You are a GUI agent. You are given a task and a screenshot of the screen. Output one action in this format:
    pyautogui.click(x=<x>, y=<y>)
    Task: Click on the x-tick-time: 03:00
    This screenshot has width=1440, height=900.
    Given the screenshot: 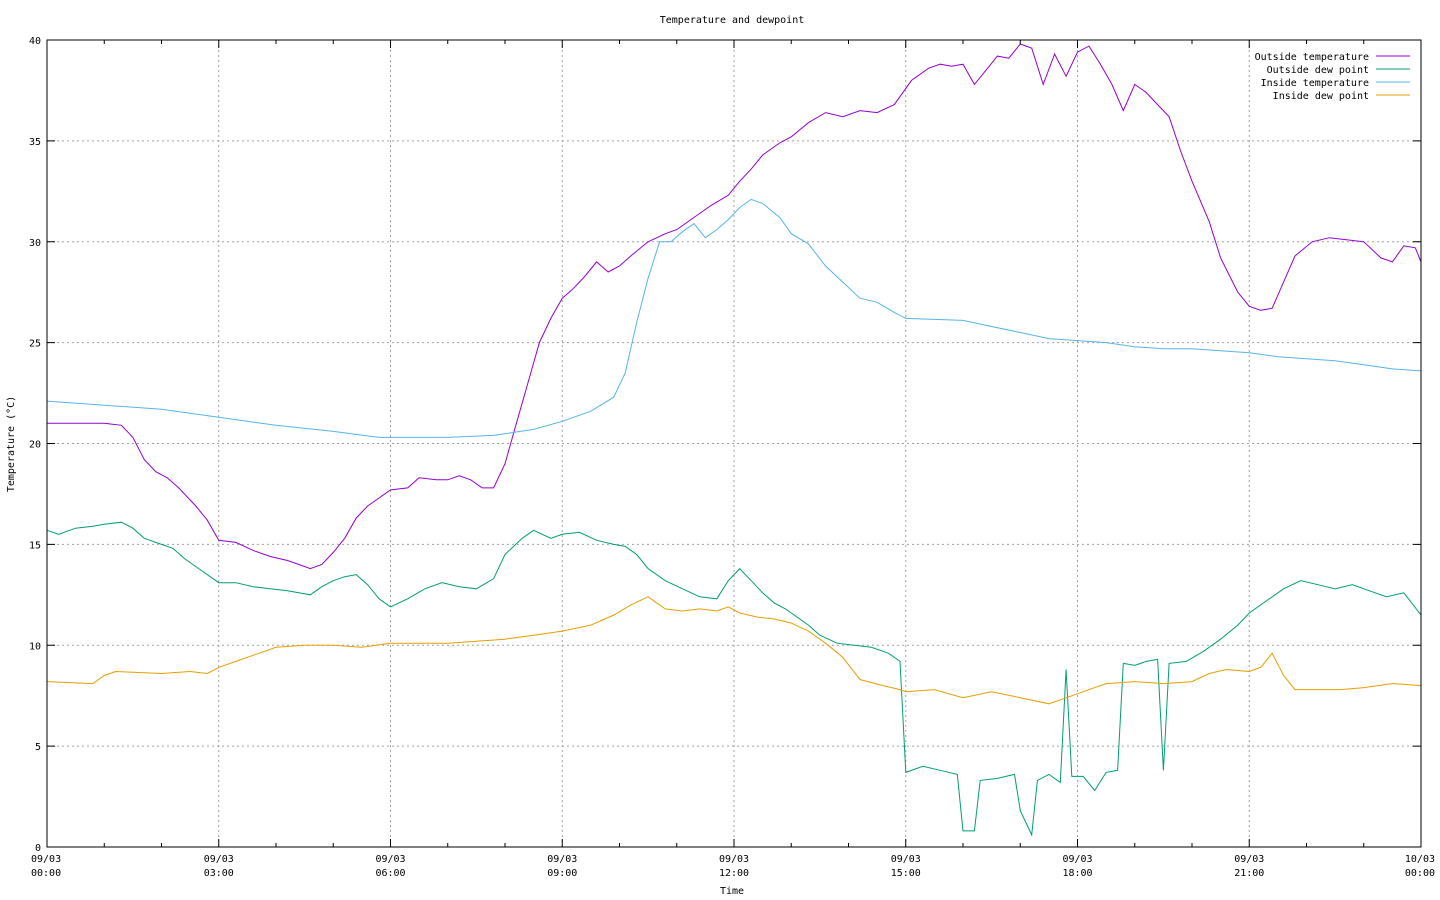 What is the action you would take?
    pyautogui.click(x=219, y=873)
    